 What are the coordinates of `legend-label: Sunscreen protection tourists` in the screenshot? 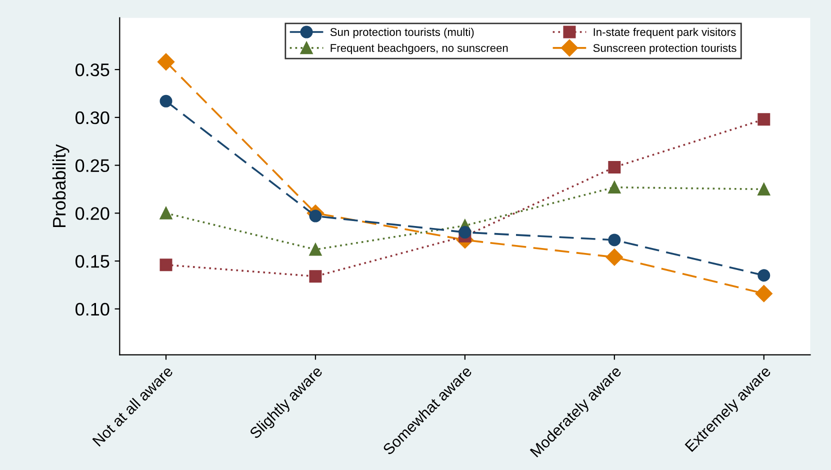 It's located at (664, 49).